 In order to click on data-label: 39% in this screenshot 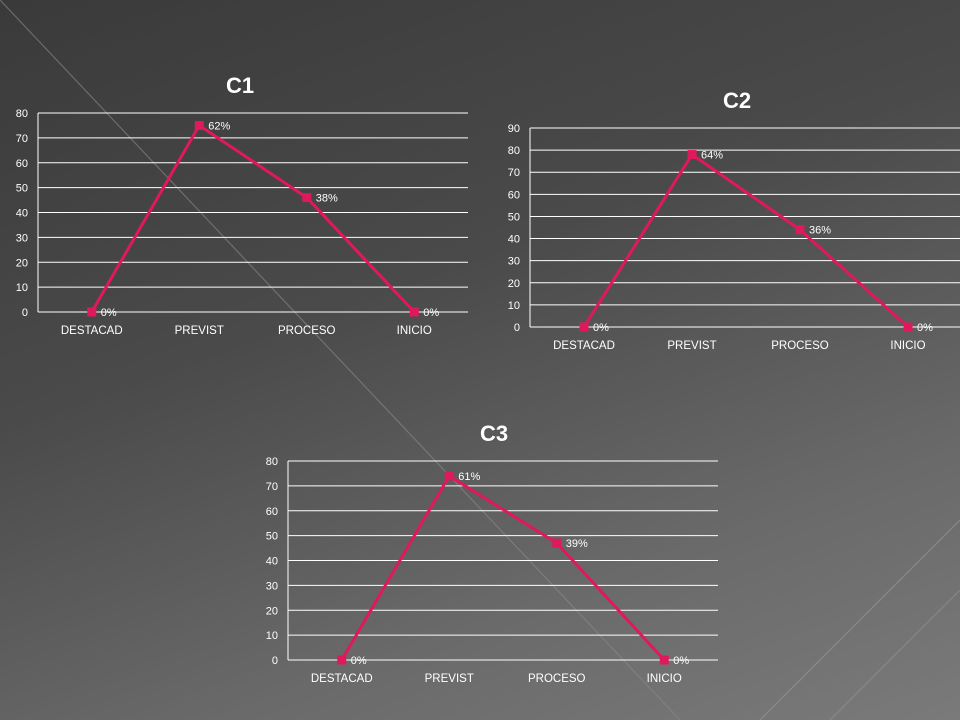, I will do `click(577, 544)`.